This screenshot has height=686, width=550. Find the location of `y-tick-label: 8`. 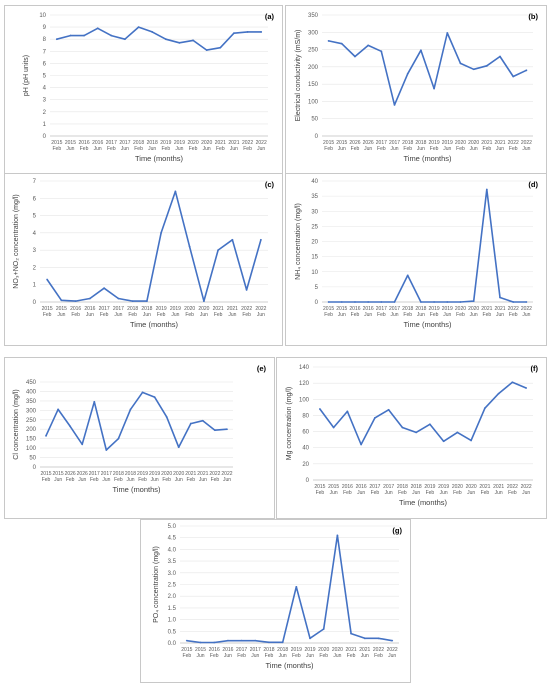

y-tick-label: 8 is located at coordinates (45, 40).